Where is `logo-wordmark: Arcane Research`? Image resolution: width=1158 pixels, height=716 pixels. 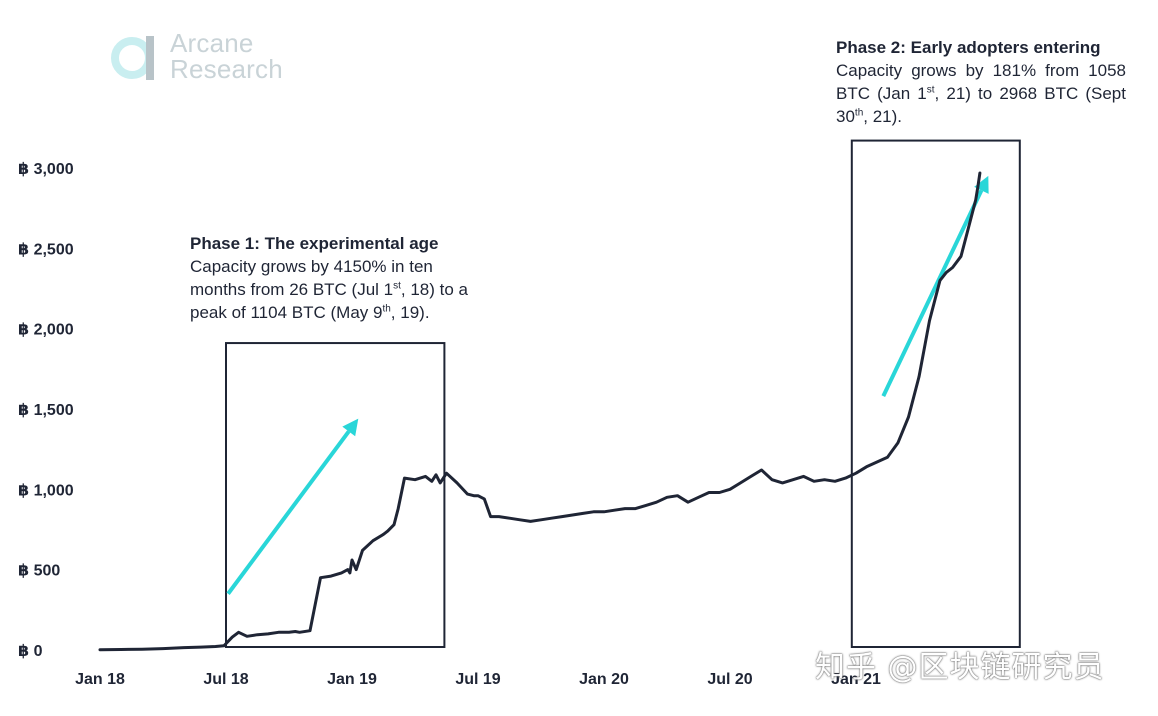 logo-wordmark: Arcane Research is located at coordinates (226, 56).